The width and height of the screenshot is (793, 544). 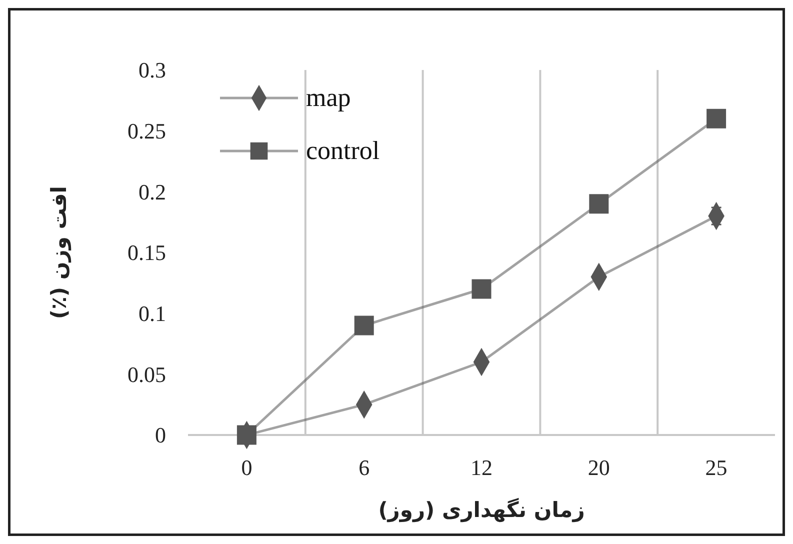 I want to click on legend-label: map, so click(x=328, y=97).